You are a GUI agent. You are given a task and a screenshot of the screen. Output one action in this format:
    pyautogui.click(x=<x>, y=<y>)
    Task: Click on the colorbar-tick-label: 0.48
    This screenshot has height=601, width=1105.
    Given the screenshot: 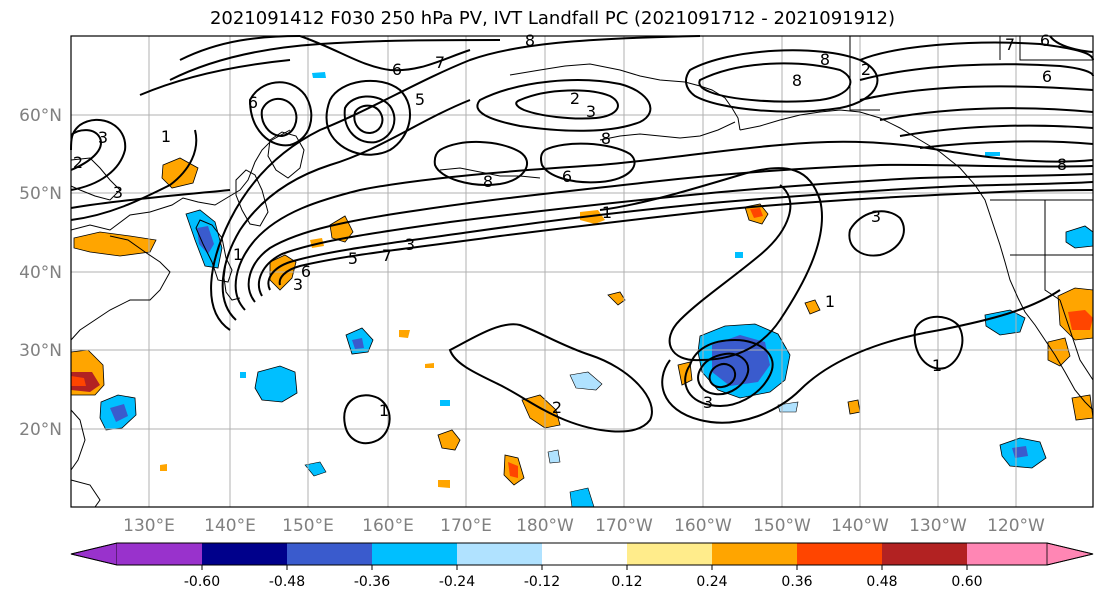 What is the action you would take?
    pyautogui.click(x=881, y=582)
    